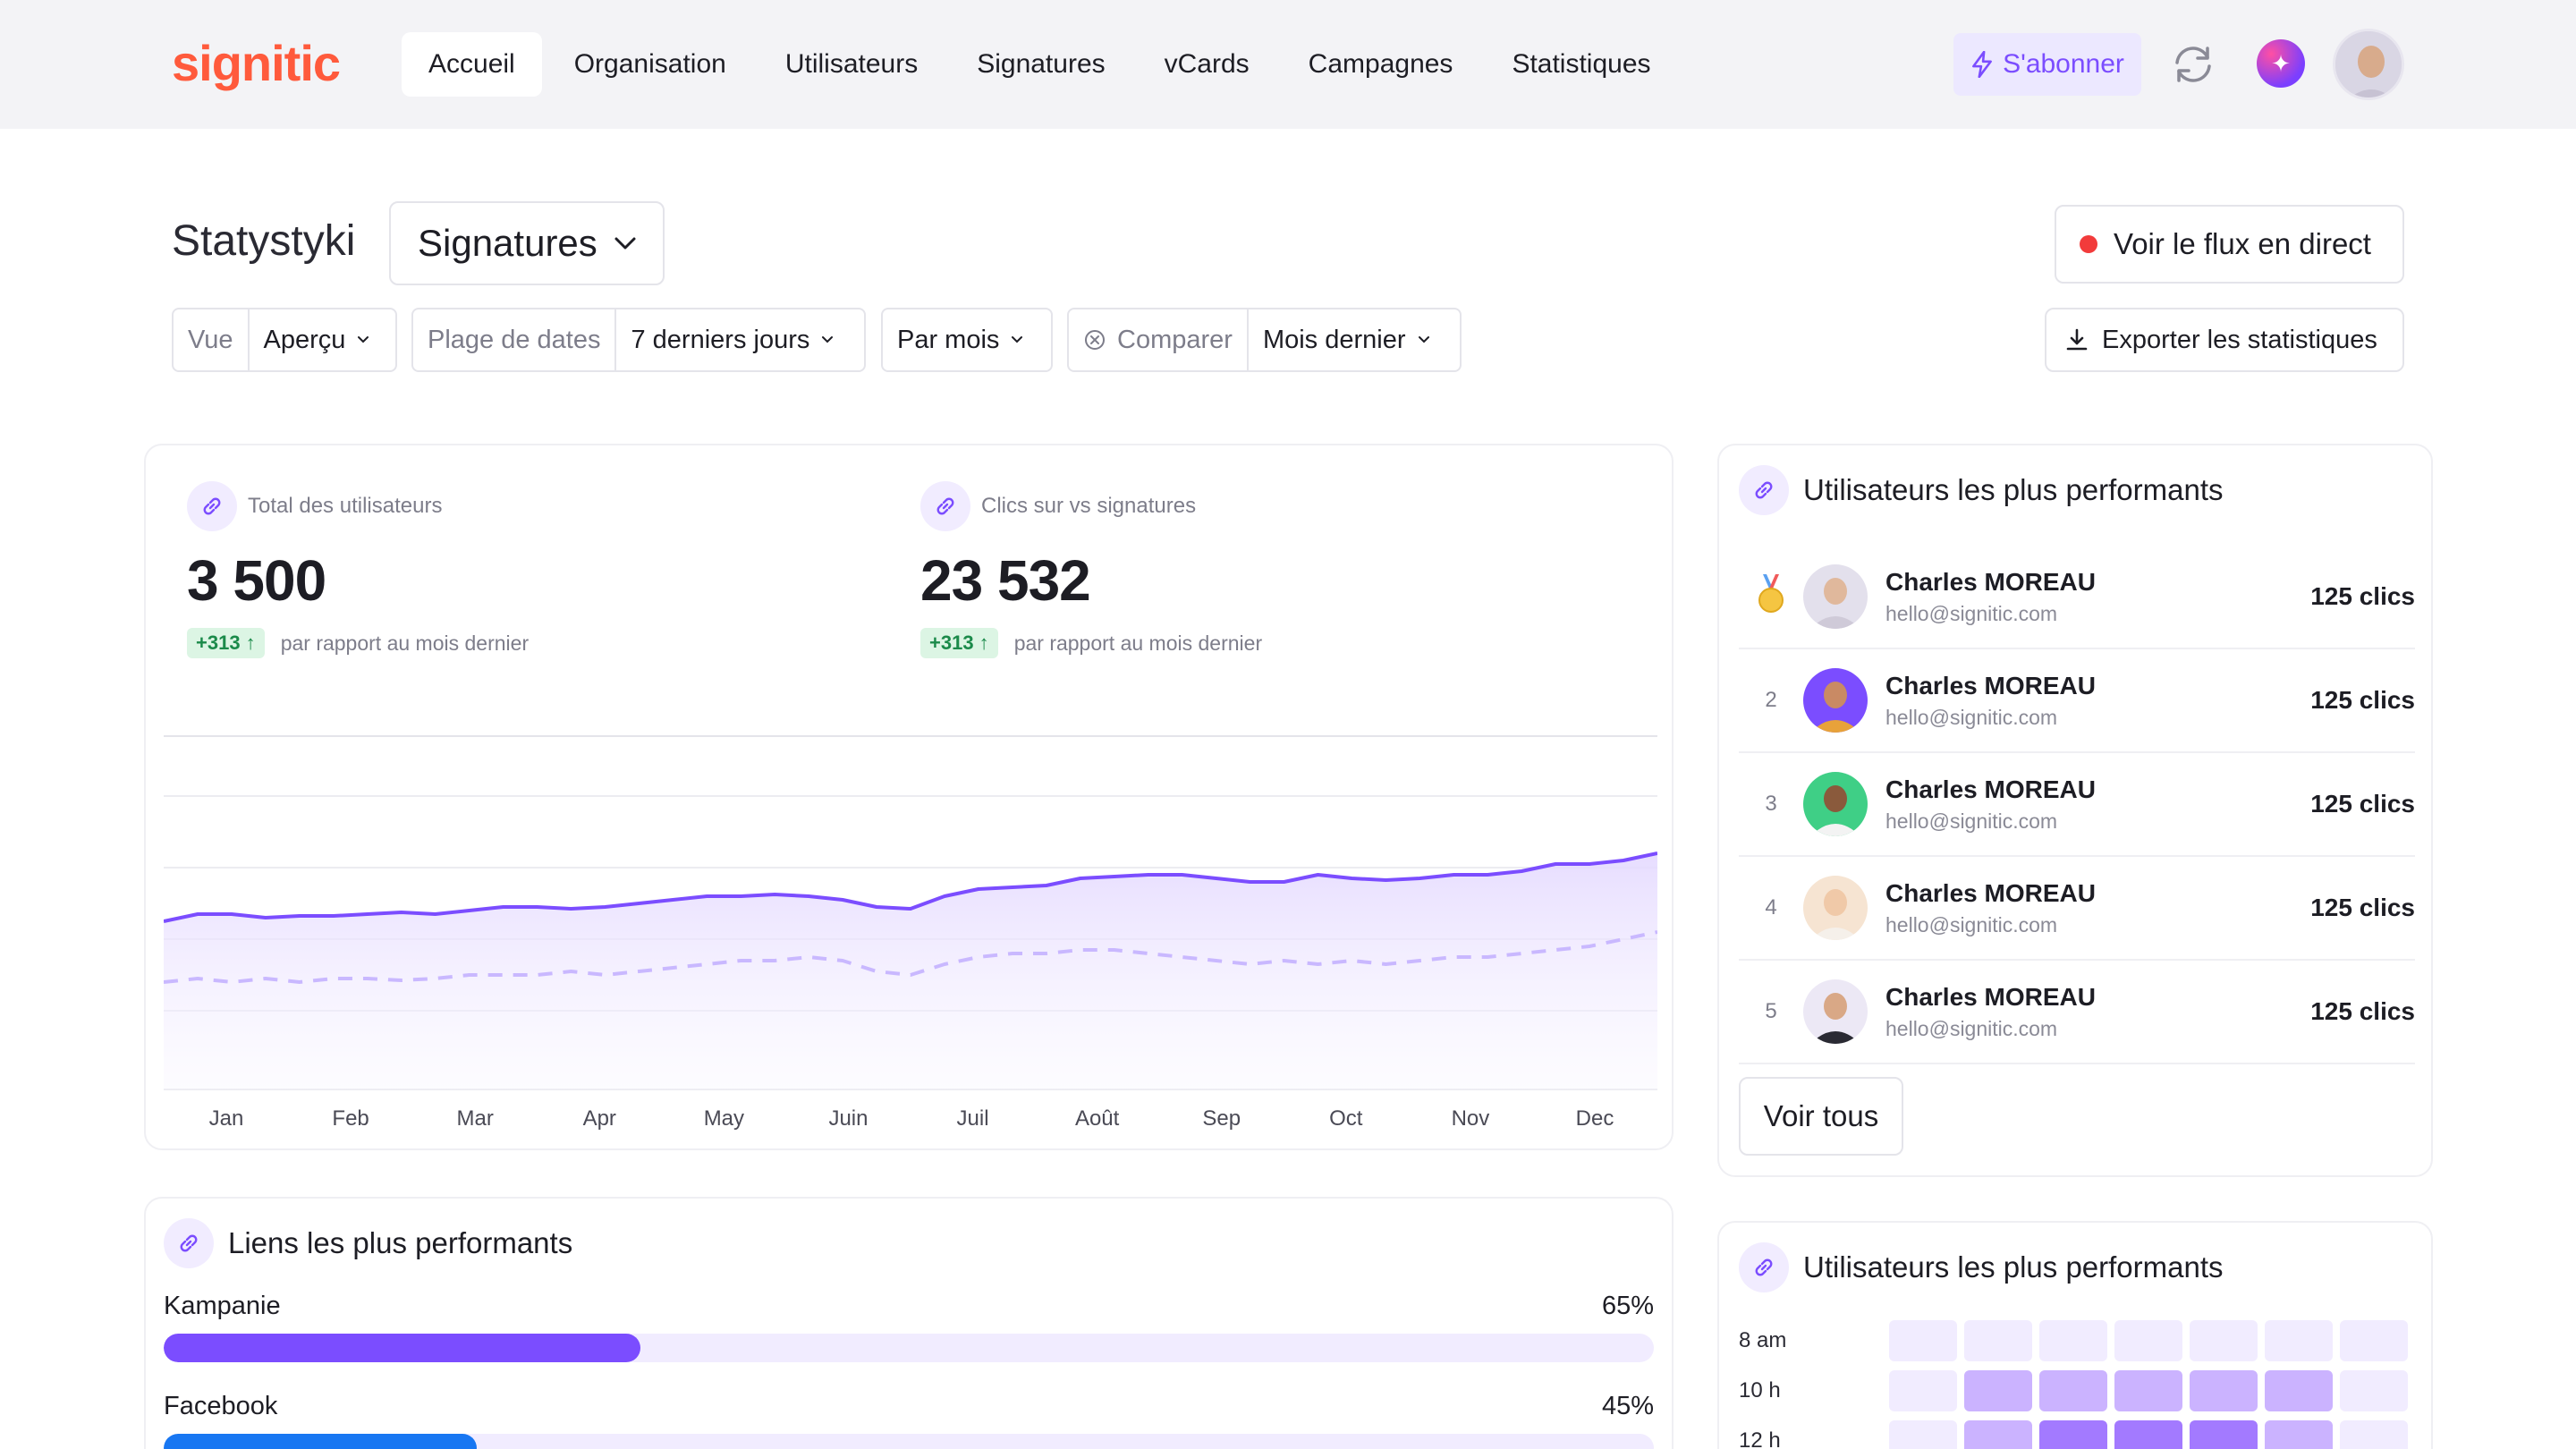  I want to click on heatmap-row: 10 h, so click(2077, 1391).